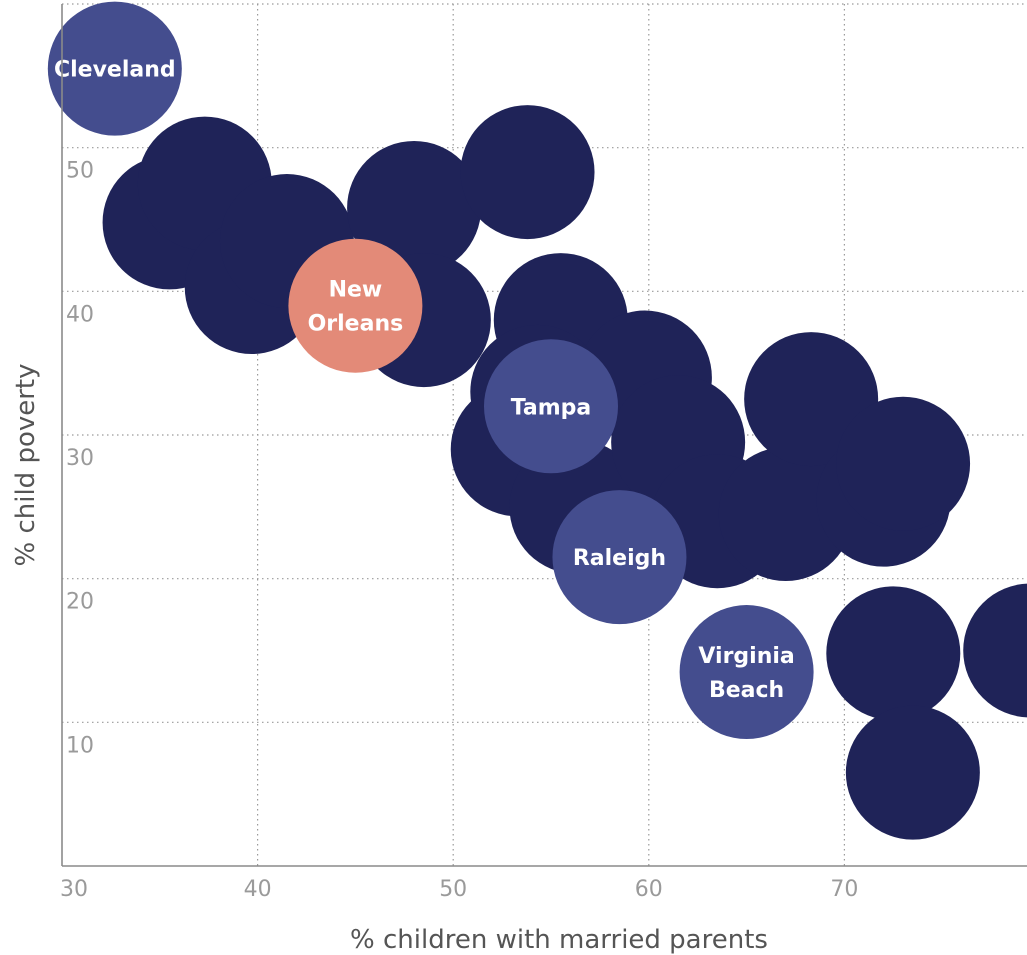  I want to click on bubble-label-virginia-beach: Virginia, so click(746, 656).